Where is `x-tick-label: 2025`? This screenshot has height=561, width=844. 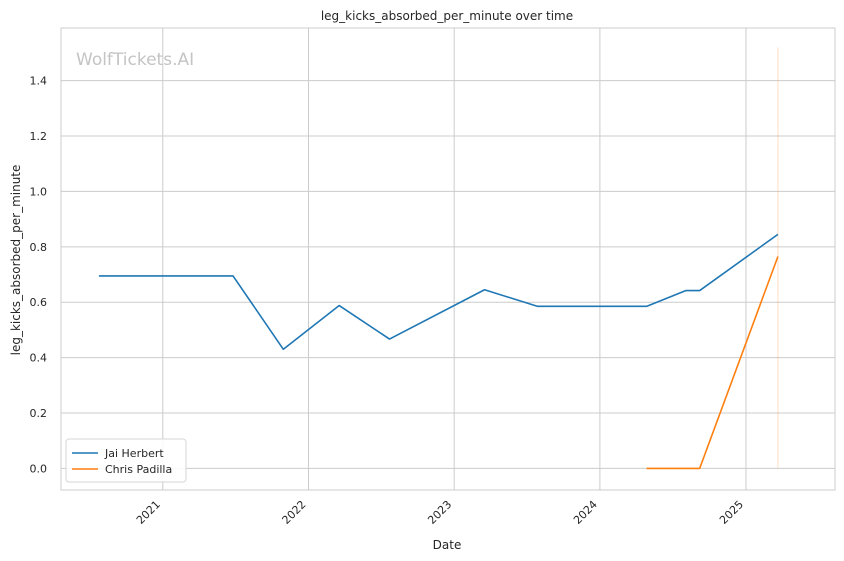
x-tick-label: 2025 is located at coordinates (731, 512).